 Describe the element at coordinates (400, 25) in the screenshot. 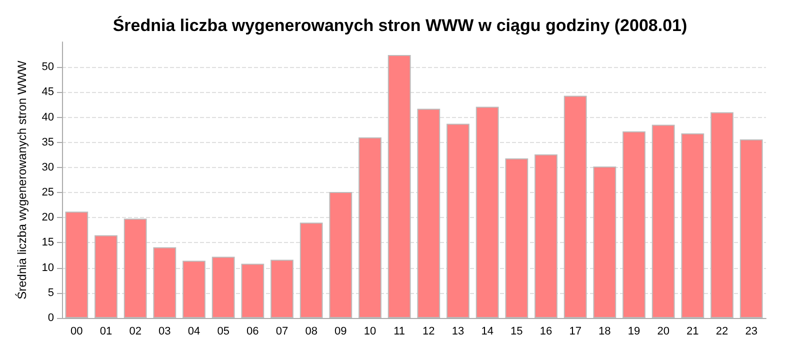

I see `chart-title: Średnia liczba wygenerowanych stron WWW w ciągu godziny (2008.01)` at that location.